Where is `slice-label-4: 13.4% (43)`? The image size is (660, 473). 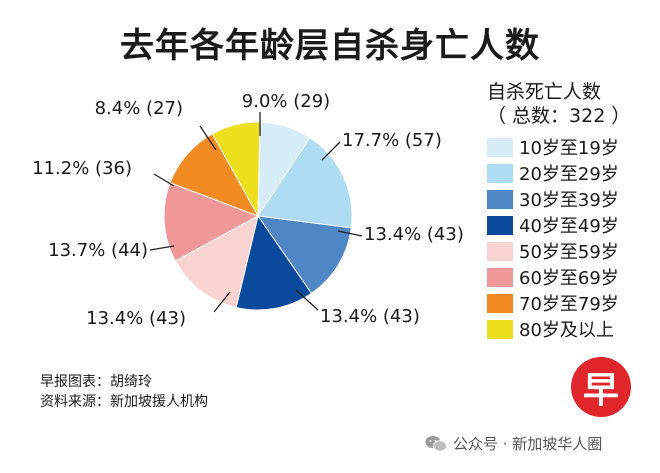 slice-label-4: 13.4% (43) is located at coordinates (370, 316).